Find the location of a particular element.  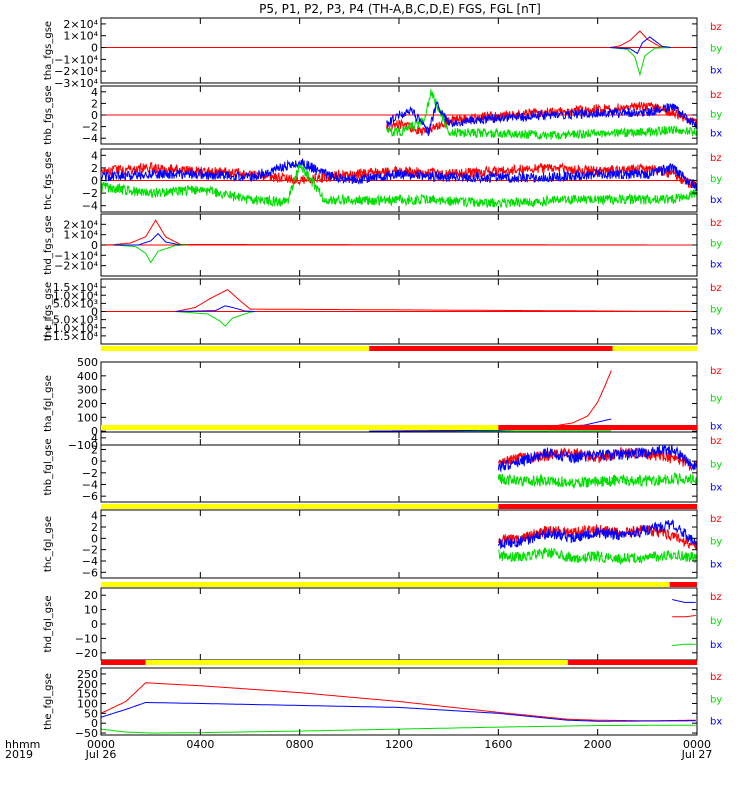

y-tick-label: 1.5×10⁴ is located at coordinates (76, 287).